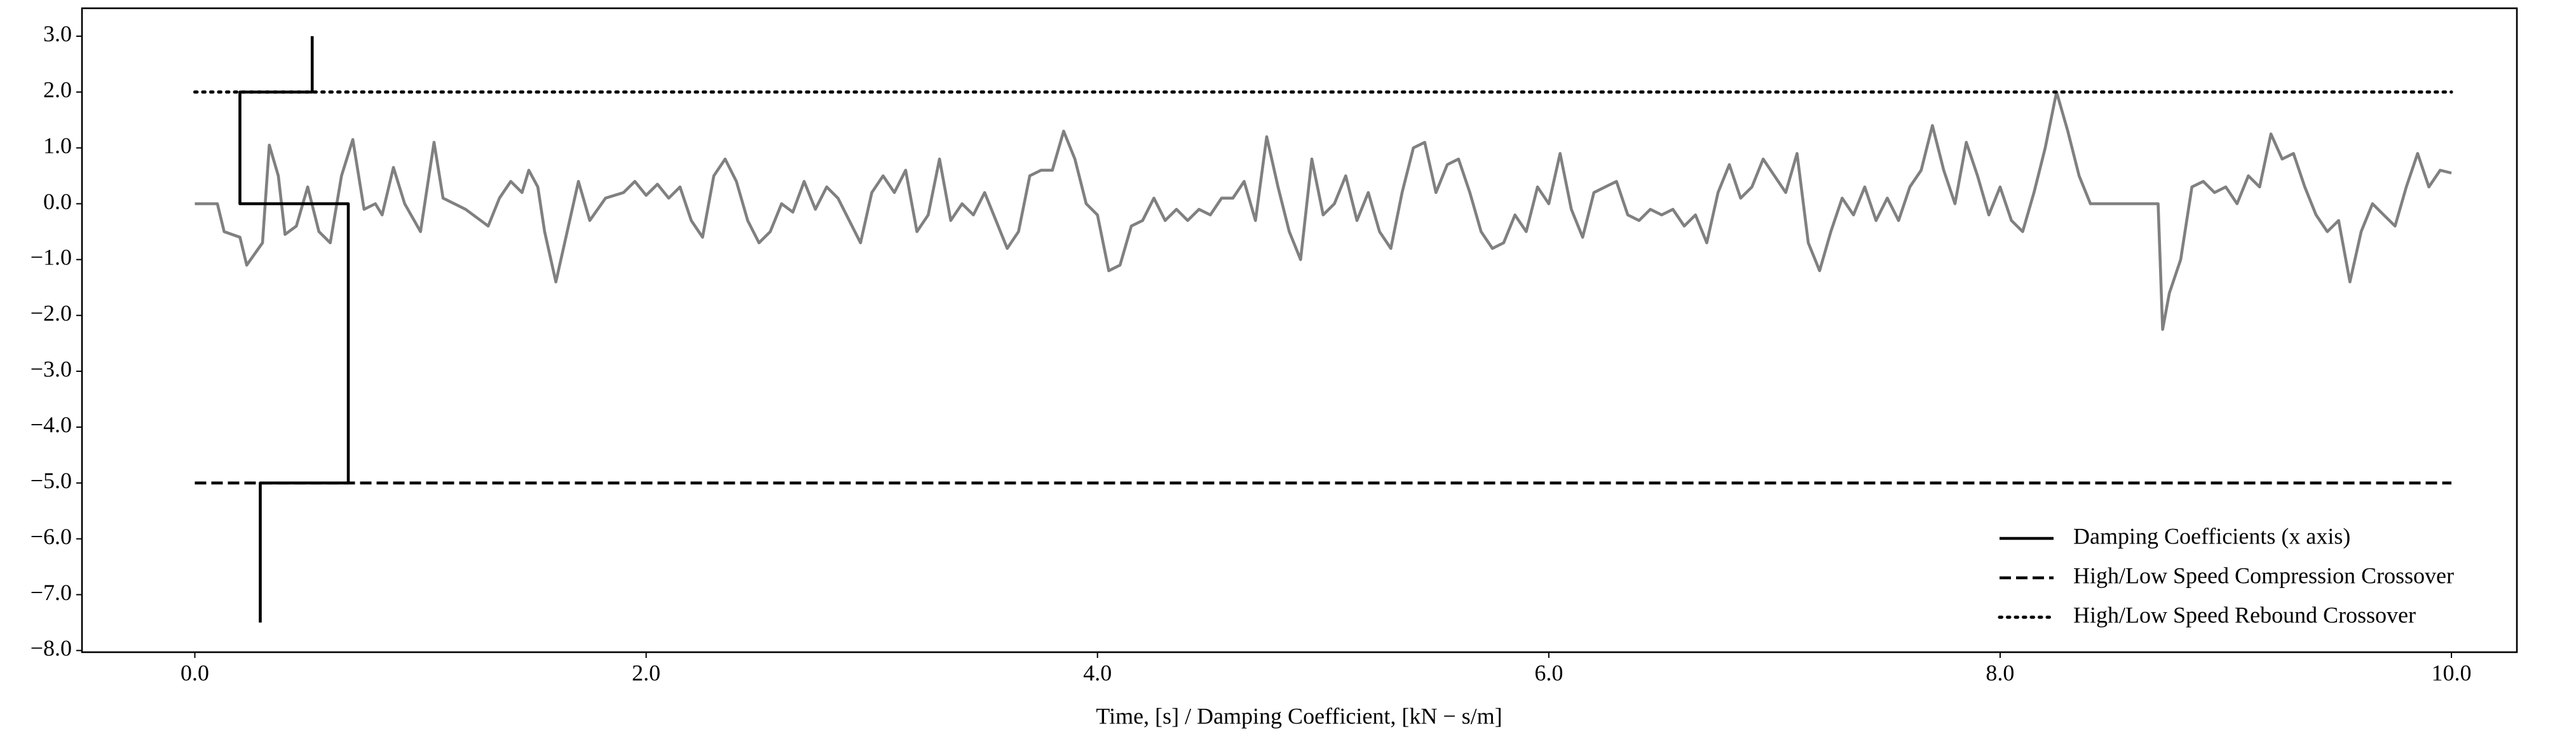 The image size is (2576, 745). Describe the element at coordinates (57, 201) in the screenshot. I see `y-tick-label: 0.0` at that location.